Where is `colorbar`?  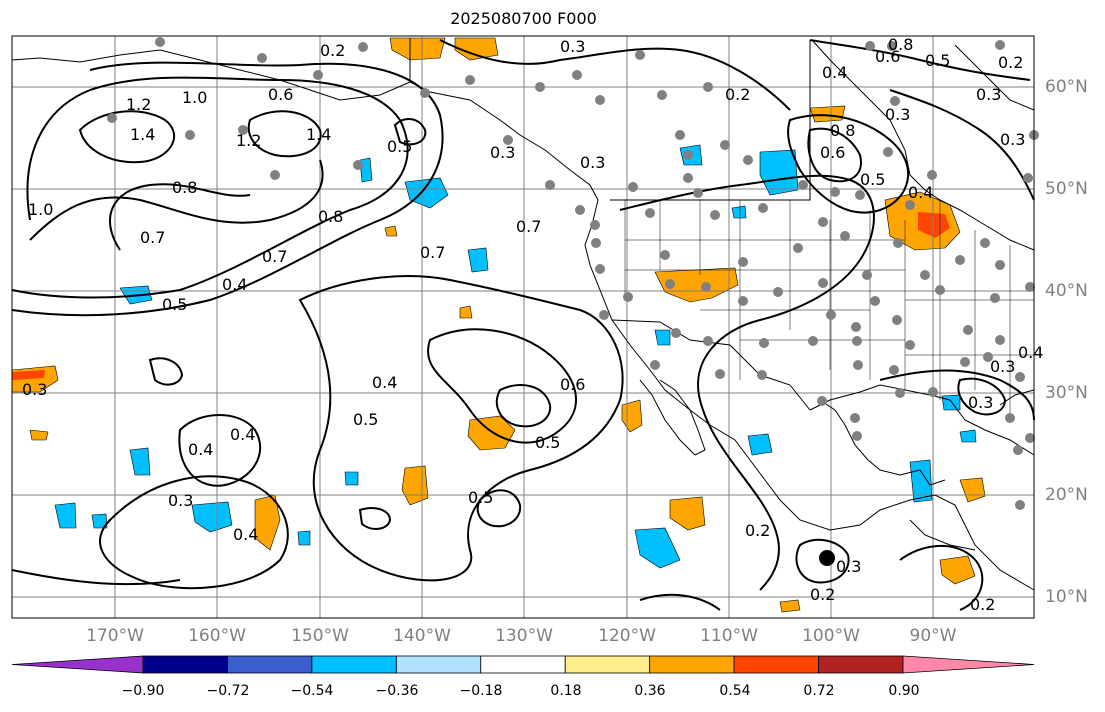 colorbar is located at coordinates (523, 664).